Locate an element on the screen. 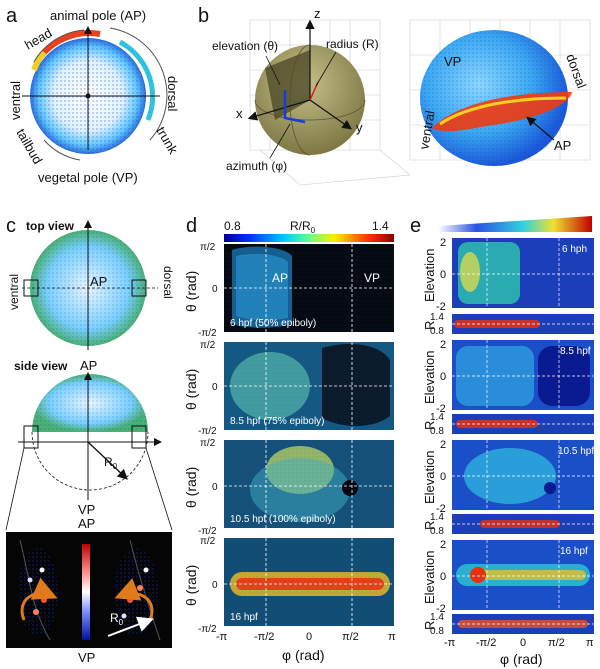  panel-b-y: y is located at coordinates (359, 127).